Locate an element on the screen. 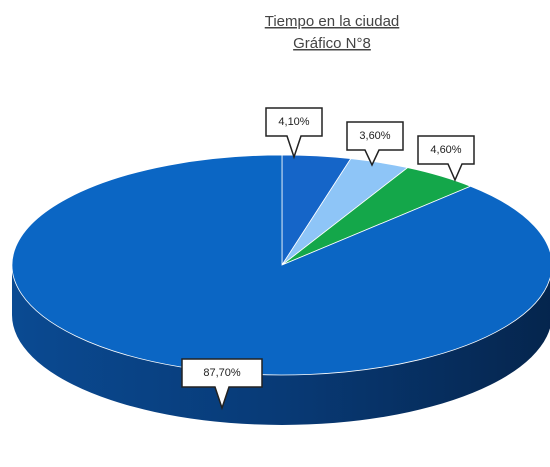 This screenshot has height=467, width=550. data-label: 4,10% is located at coordinates (293, 122).